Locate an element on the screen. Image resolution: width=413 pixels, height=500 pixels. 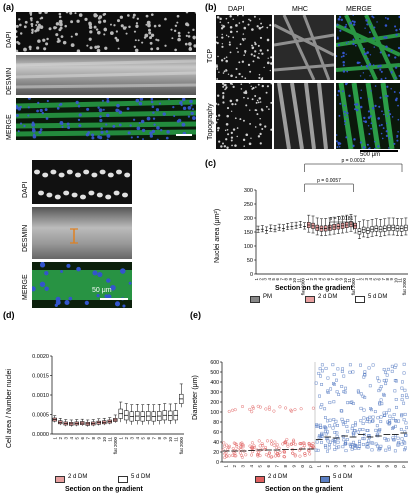
panel-b-col-merge: MERGE is located at coordinates (359, 9).